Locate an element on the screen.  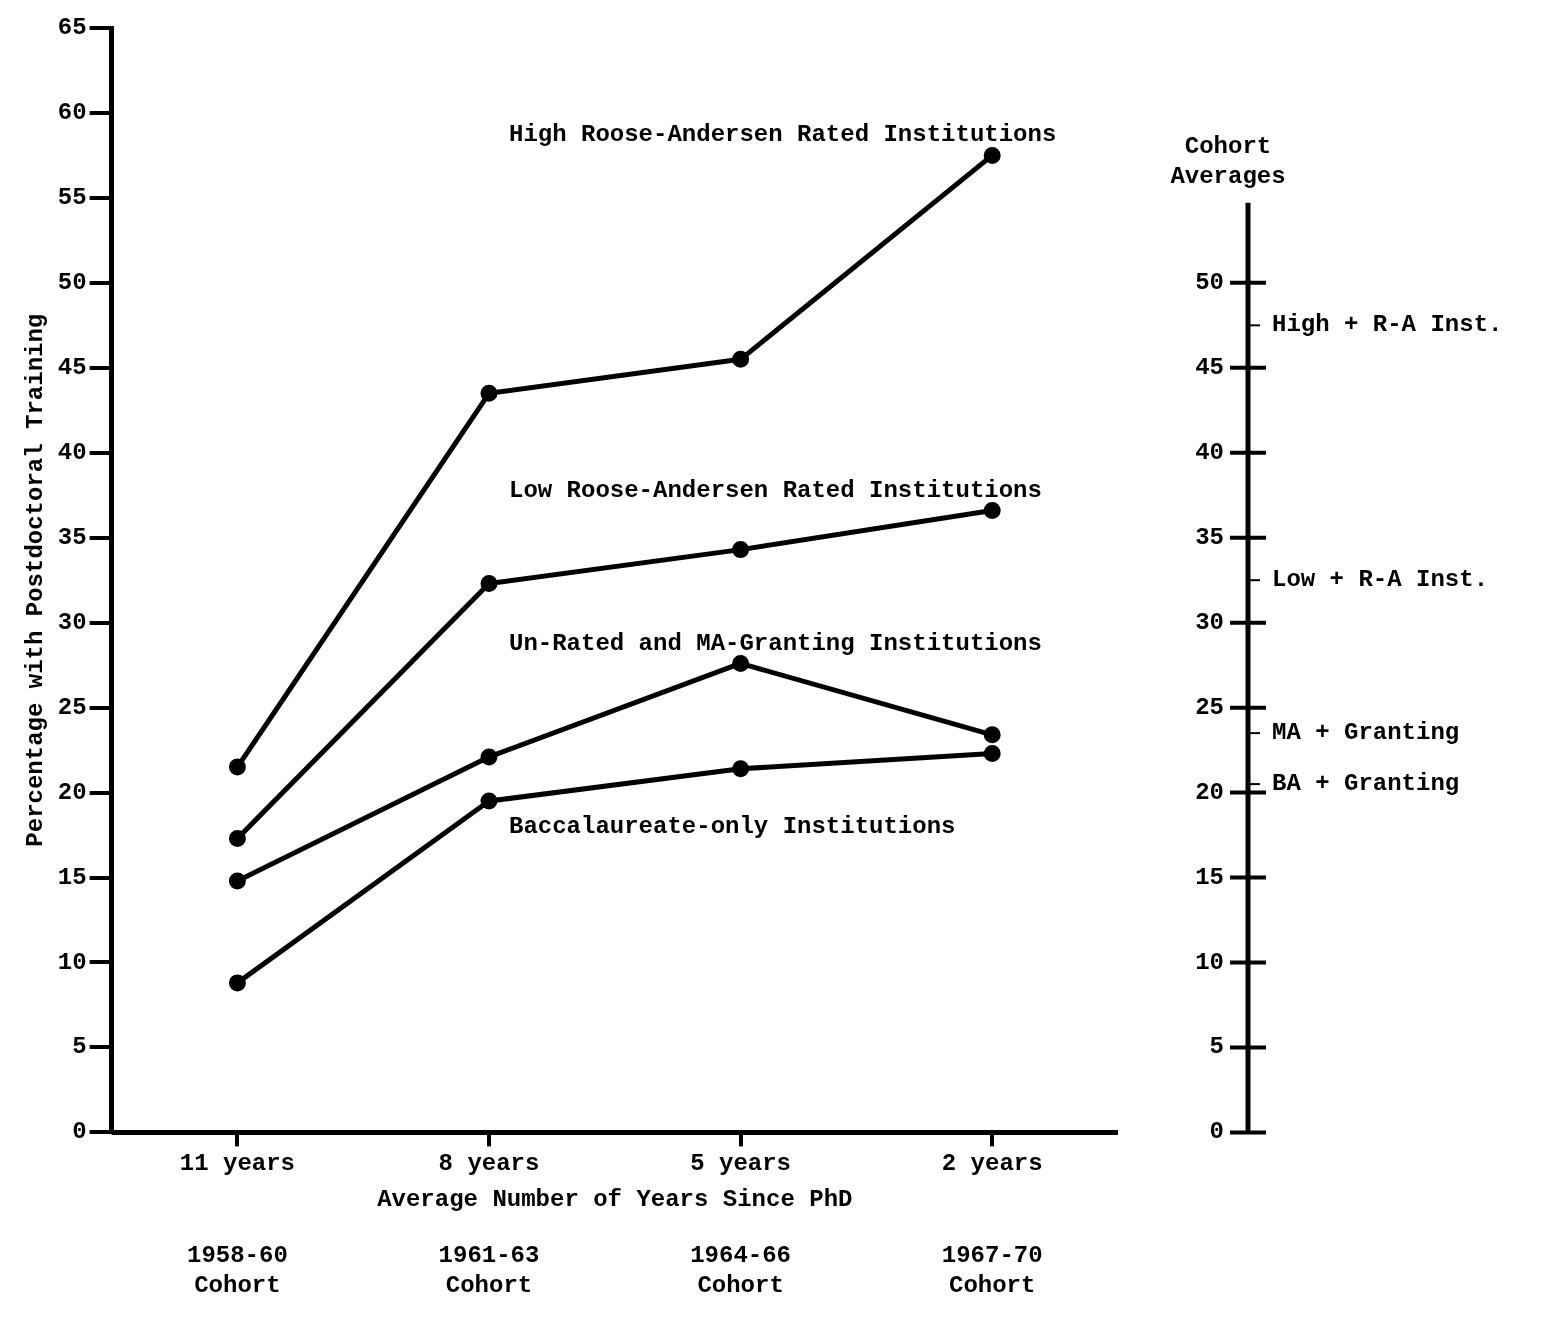
y-tick-label: 60 is located at coordinates (72, 112).